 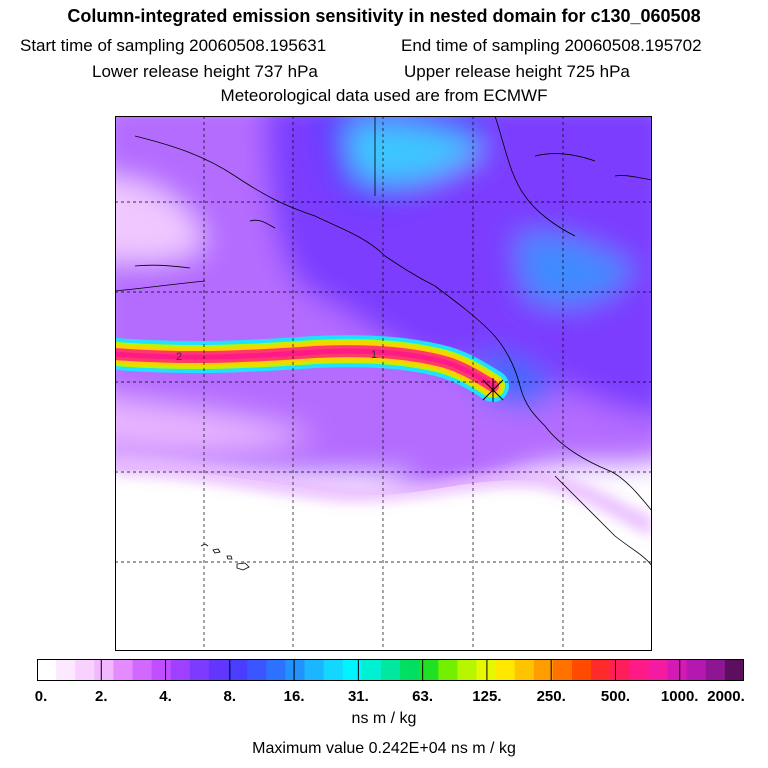 What do you see at coordinates (493, 390) in the screenshot?
I see `release-point-marker` at bounding box center [493, 390].